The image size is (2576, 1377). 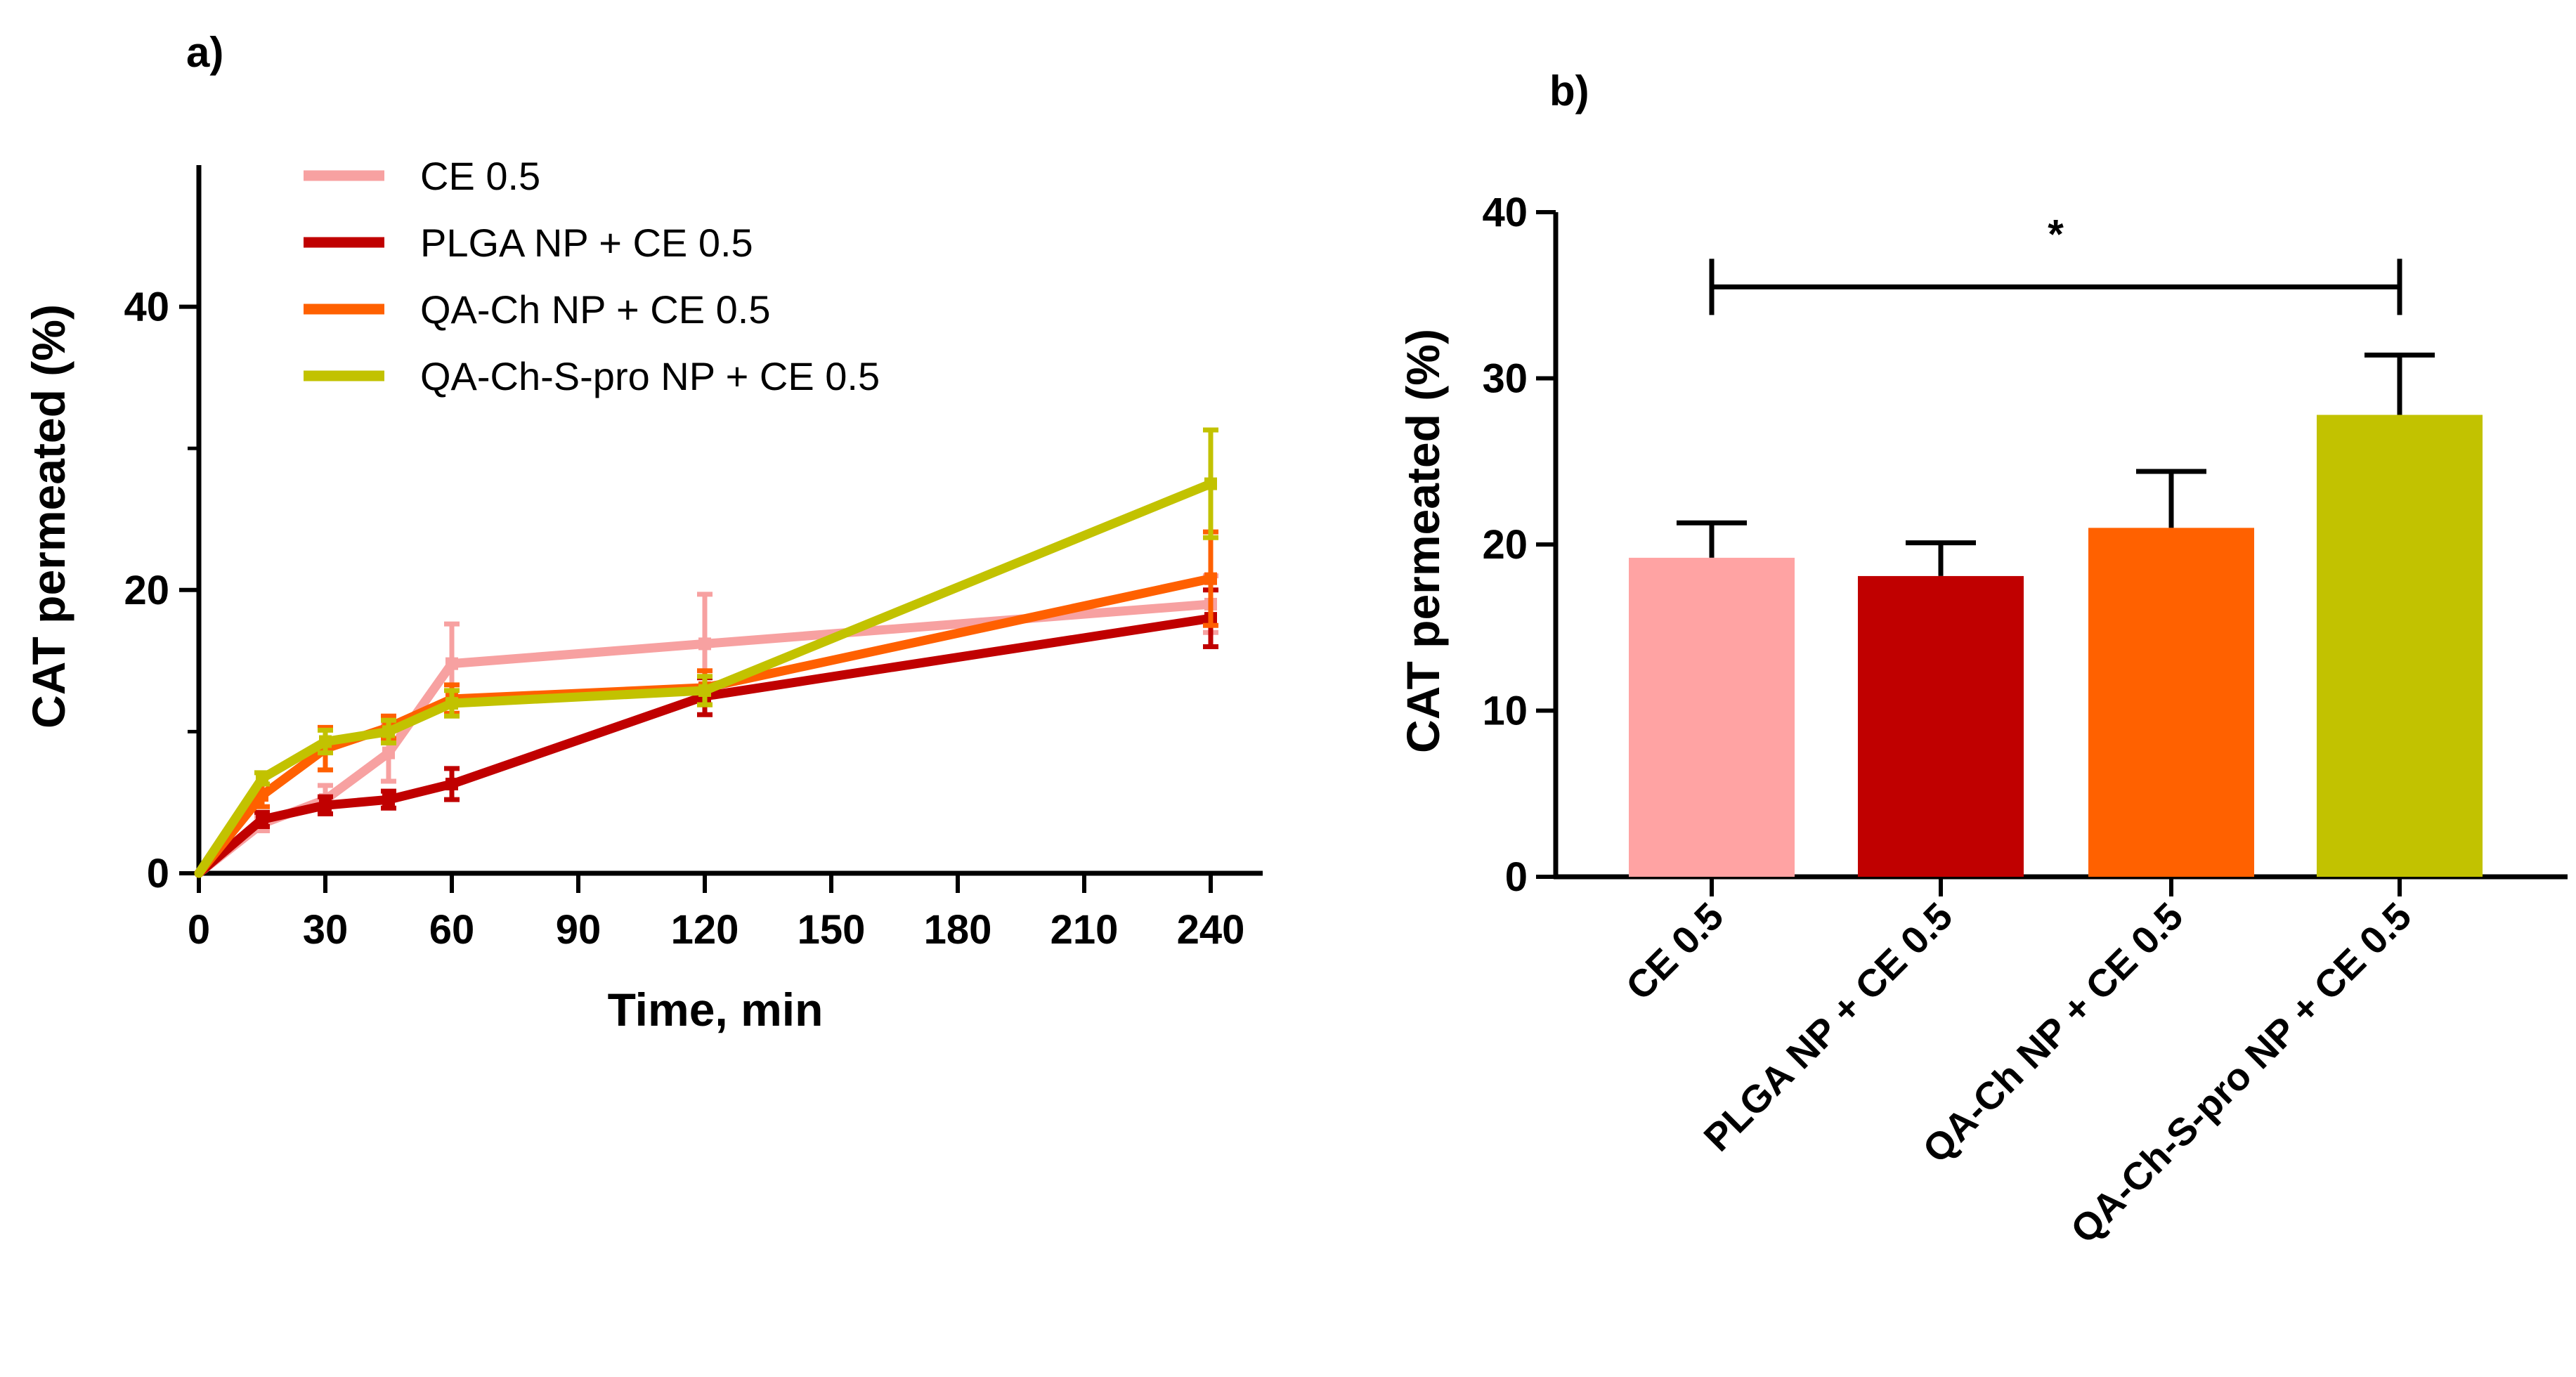 What do you see at coordinates (146, 307) in the screenshot?
I see `a-y-tick-label: 40` at bounding box center [146, 307].